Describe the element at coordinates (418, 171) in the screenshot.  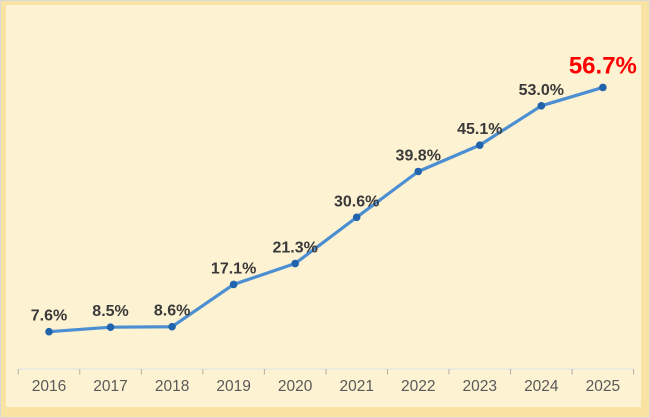
I see `data-point-2022` at that location.